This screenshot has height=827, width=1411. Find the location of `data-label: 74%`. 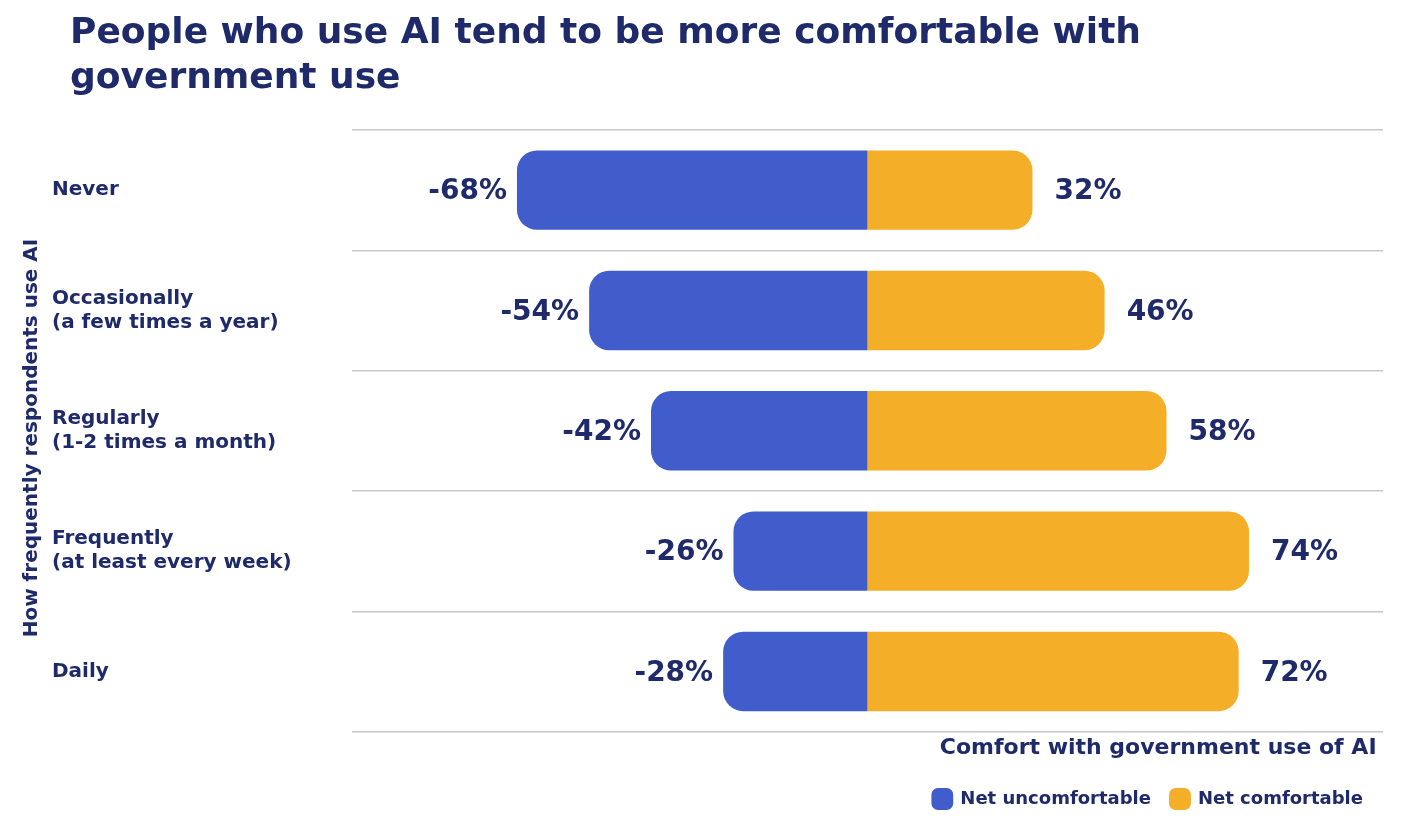

data-label: 74% is located at coordinates (1304, 551).